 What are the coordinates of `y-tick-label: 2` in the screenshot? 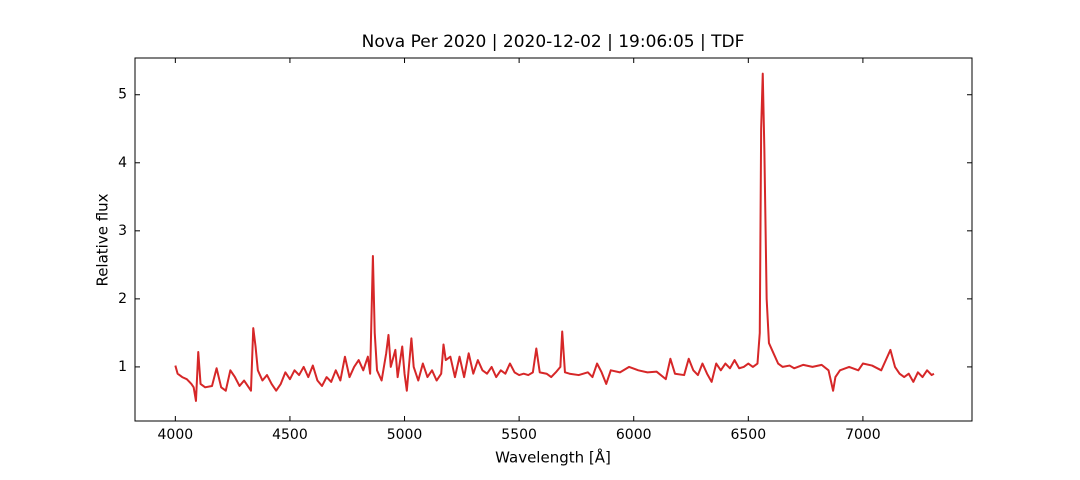 It's located at (122, 299).